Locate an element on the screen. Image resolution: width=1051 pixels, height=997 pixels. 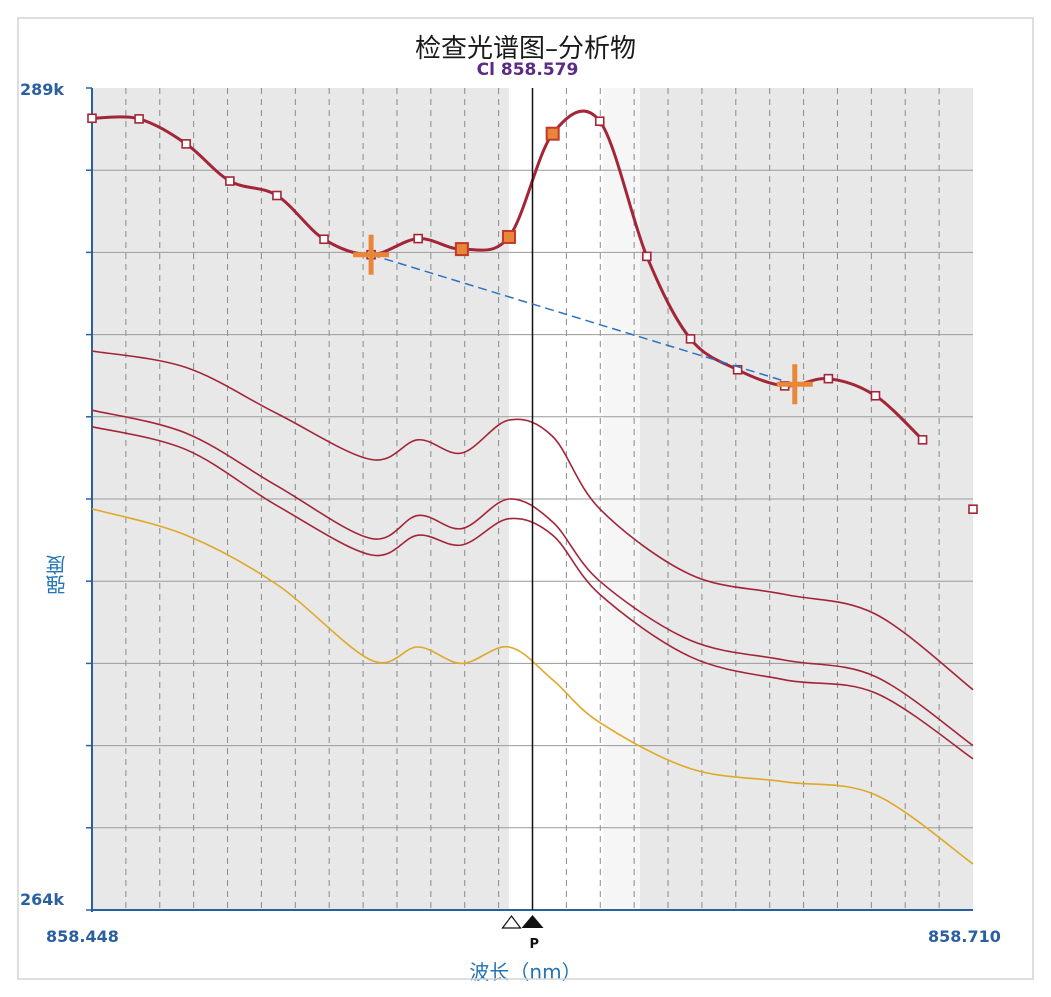
peak-marker-triangle is located at coordinates (532, 921).